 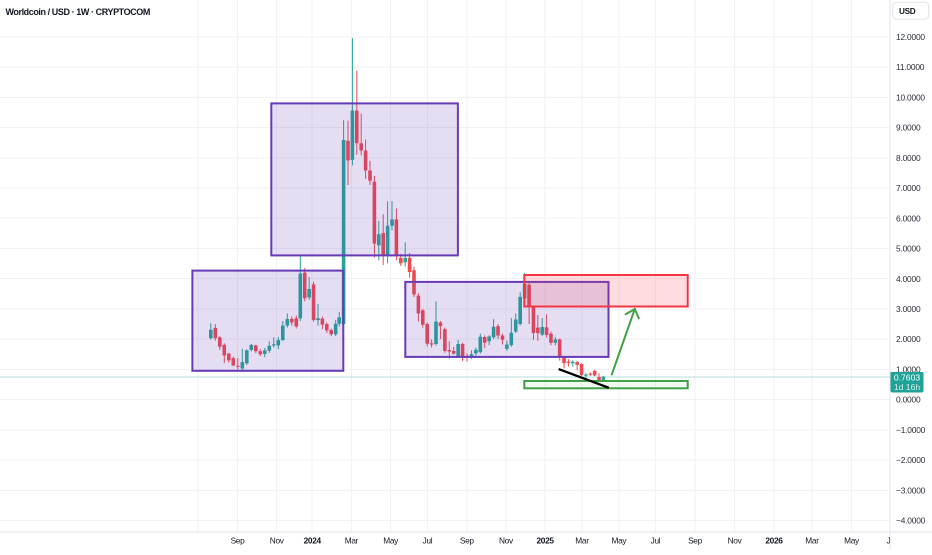 I want to click on svg-text: 10.0000, so click(x=910, y=97).